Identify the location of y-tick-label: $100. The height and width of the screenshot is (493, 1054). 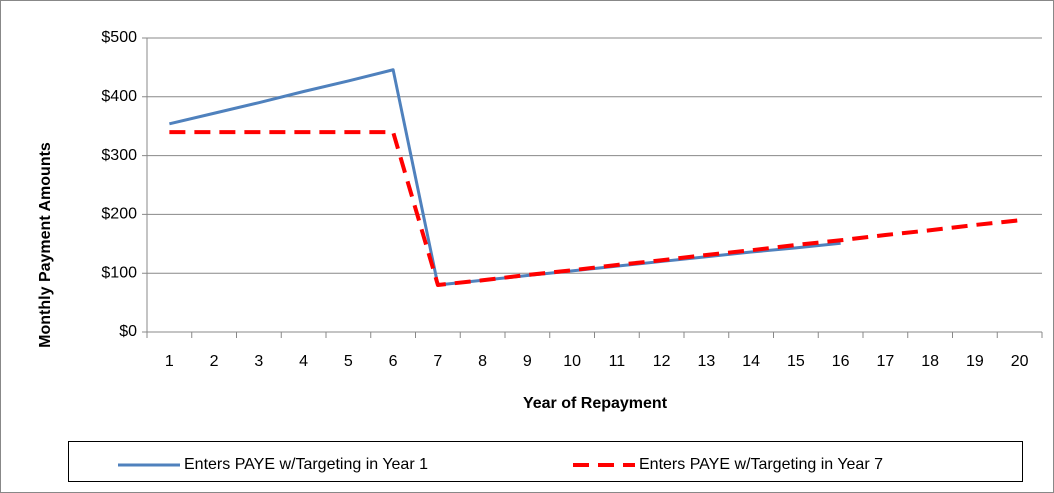
(119, 272).